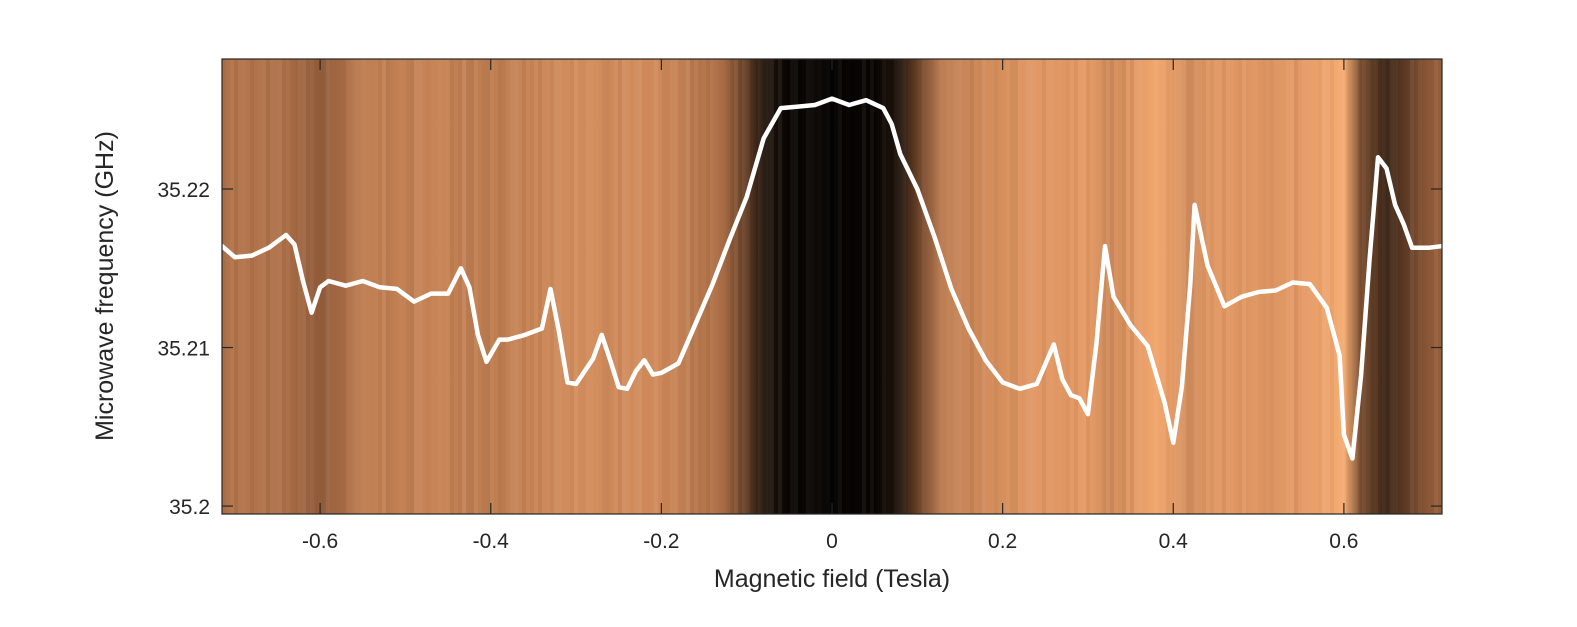 The height and width of the screenshot is (627, 1577). I want to click on x-tick-label: 0.4, so click(1174, 541).